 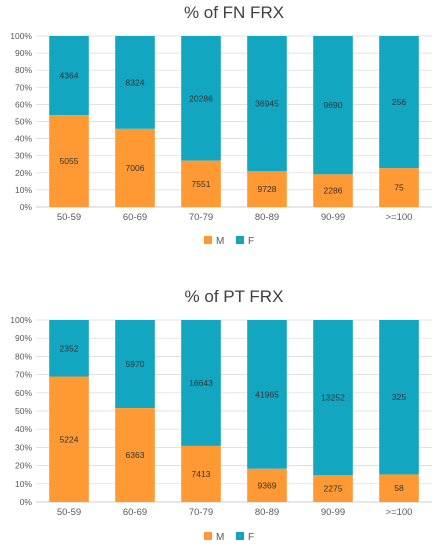 What do you see at coordinates (234, 296) in the screenshot?
I see `chart-title: % of PT FRX` at bounding box center [234, 296].